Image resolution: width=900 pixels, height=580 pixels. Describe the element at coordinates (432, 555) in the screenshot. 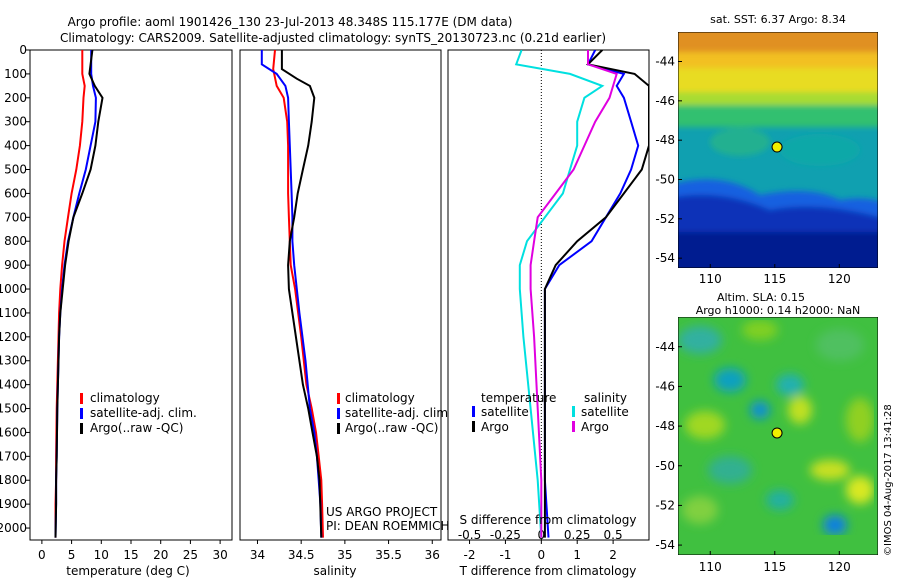

I see `x-tick-label: 36` at that location.